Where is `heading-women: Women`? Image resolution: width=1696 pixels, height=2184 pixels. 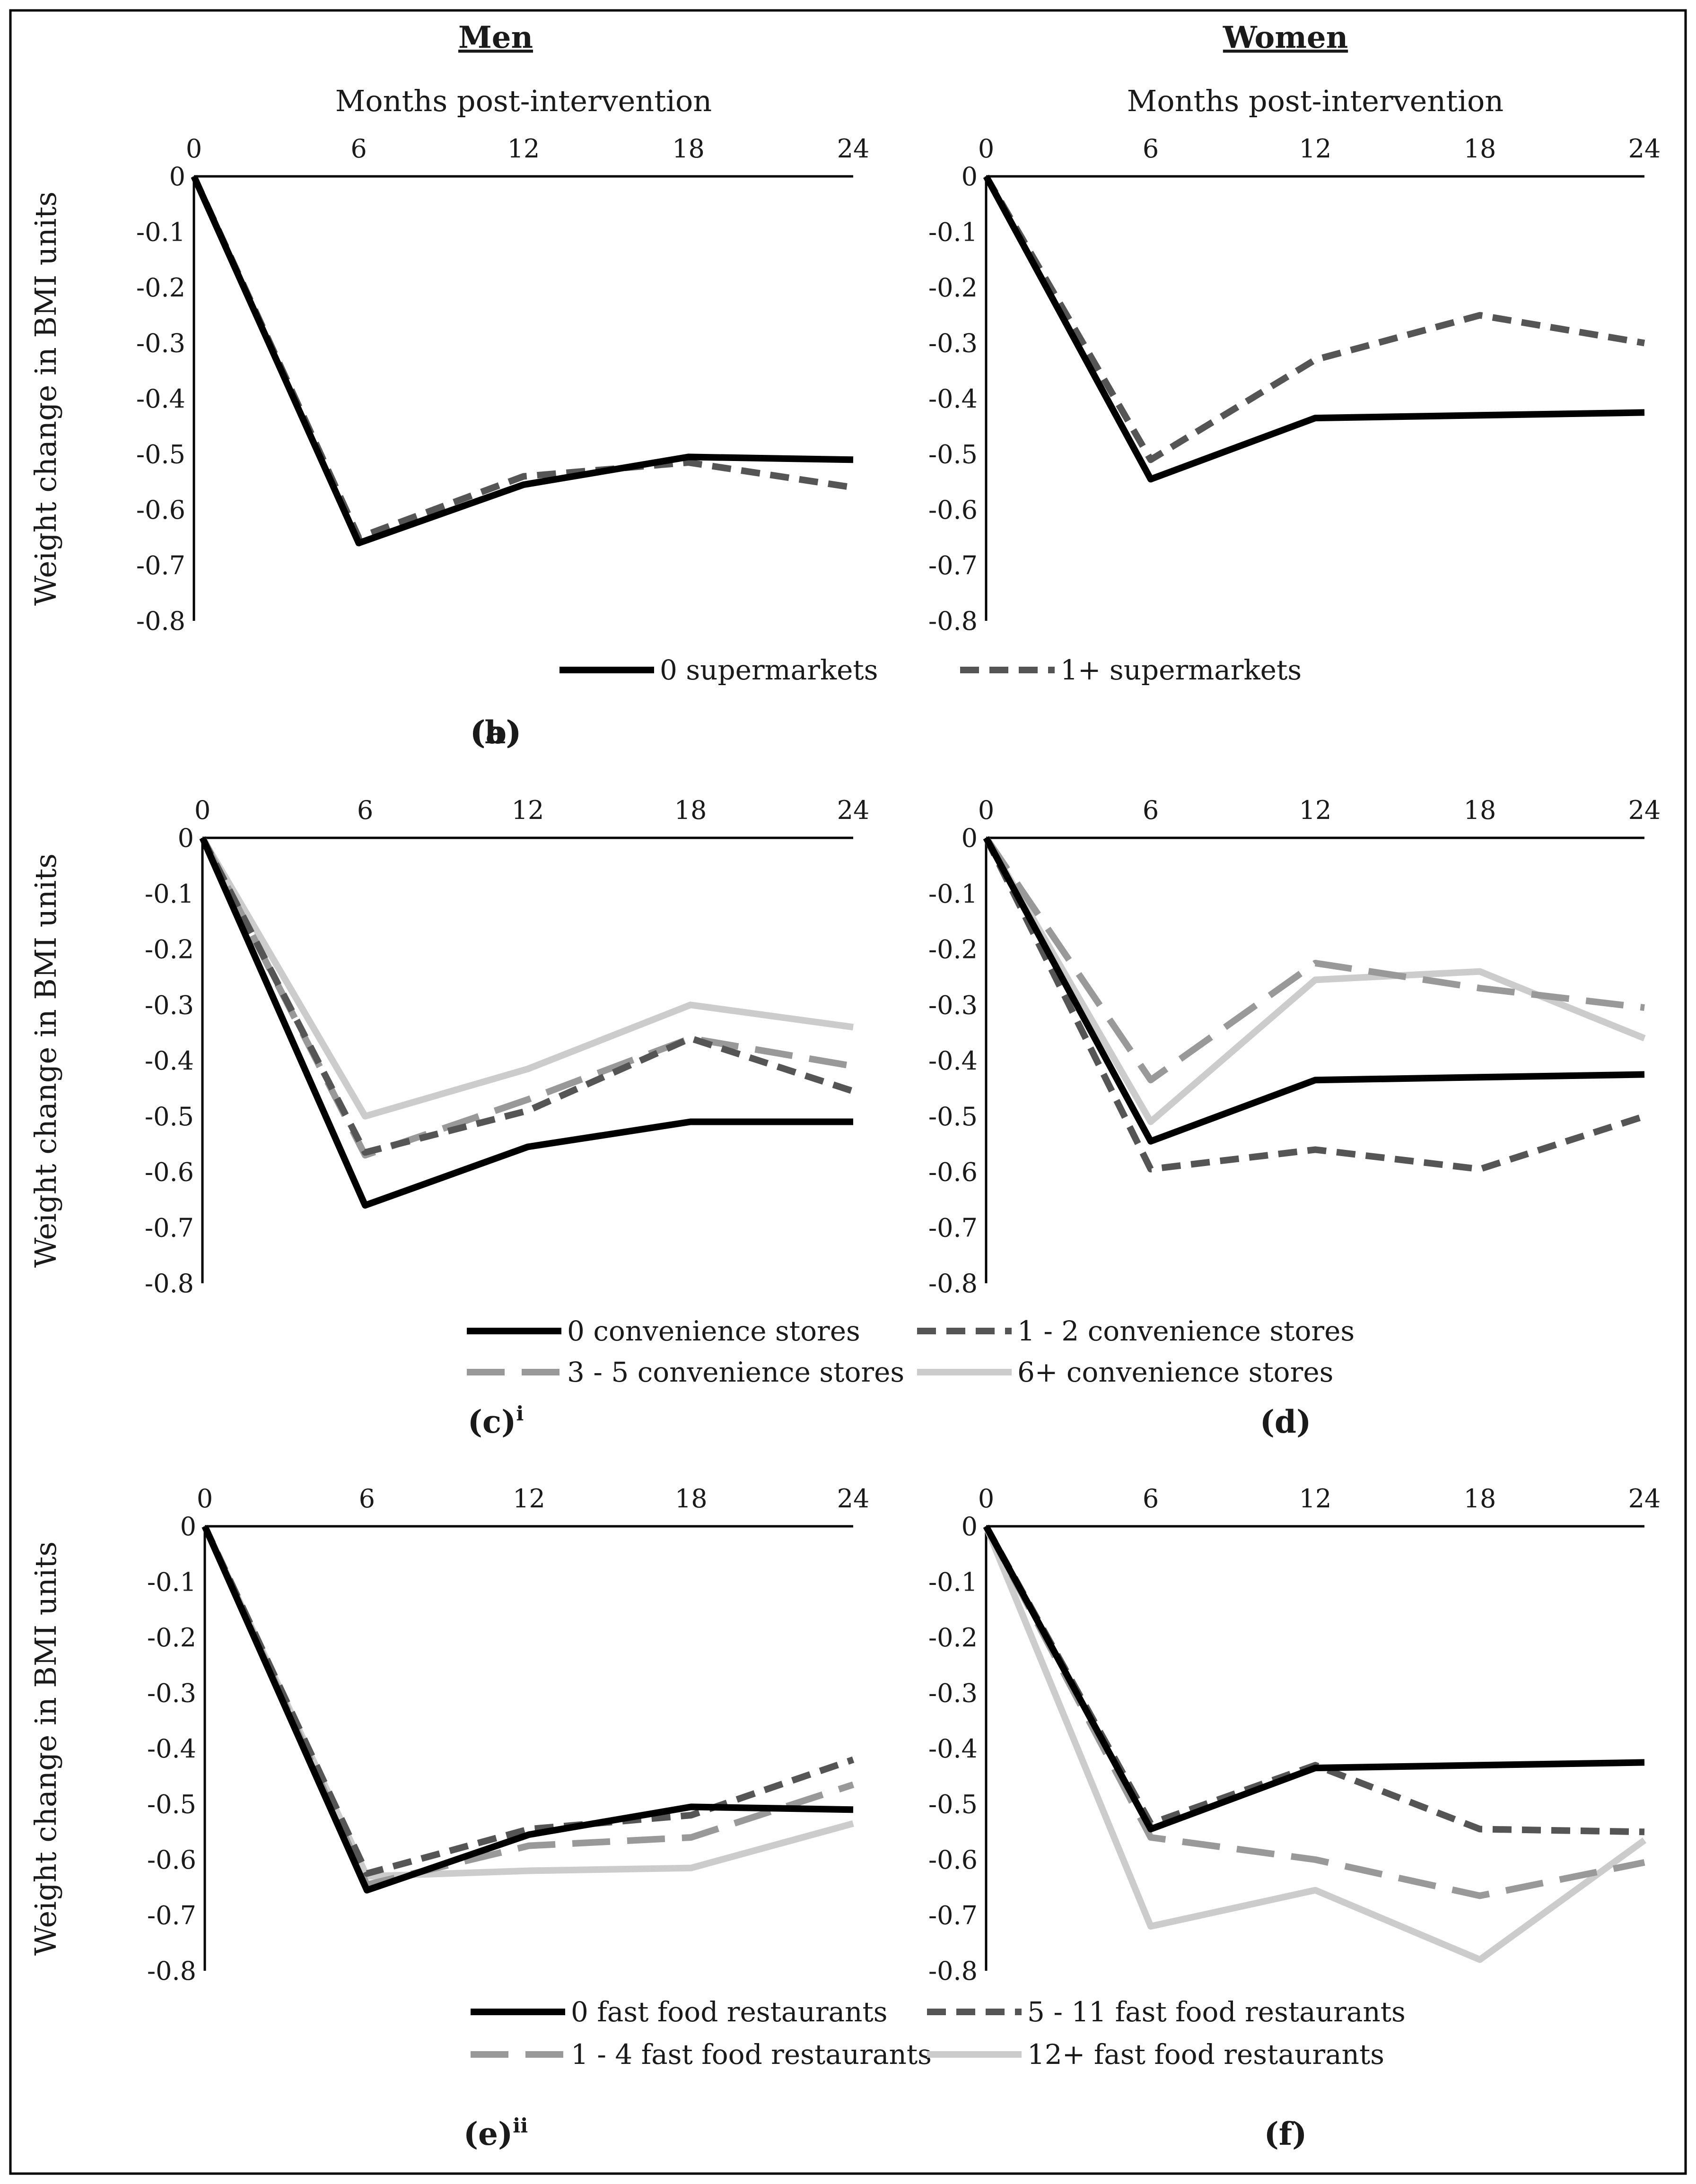 heading-women: Women is located at coordinates (1285, 37).